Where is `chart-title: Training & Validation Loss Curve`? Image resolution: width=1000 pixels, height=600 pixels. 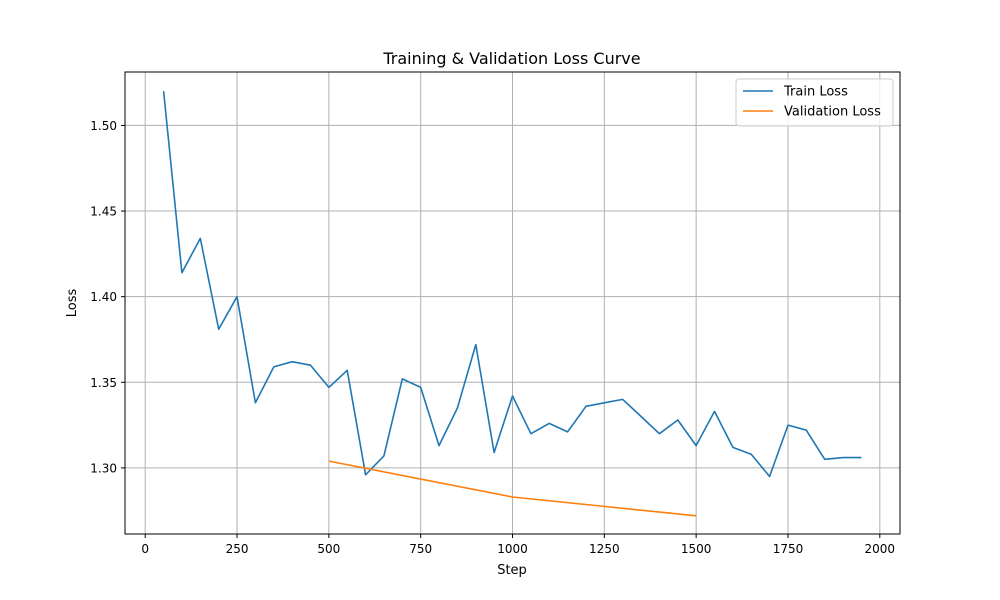 chart-title: Training & Validation Loss Curve is located at coordinates (511, 58).